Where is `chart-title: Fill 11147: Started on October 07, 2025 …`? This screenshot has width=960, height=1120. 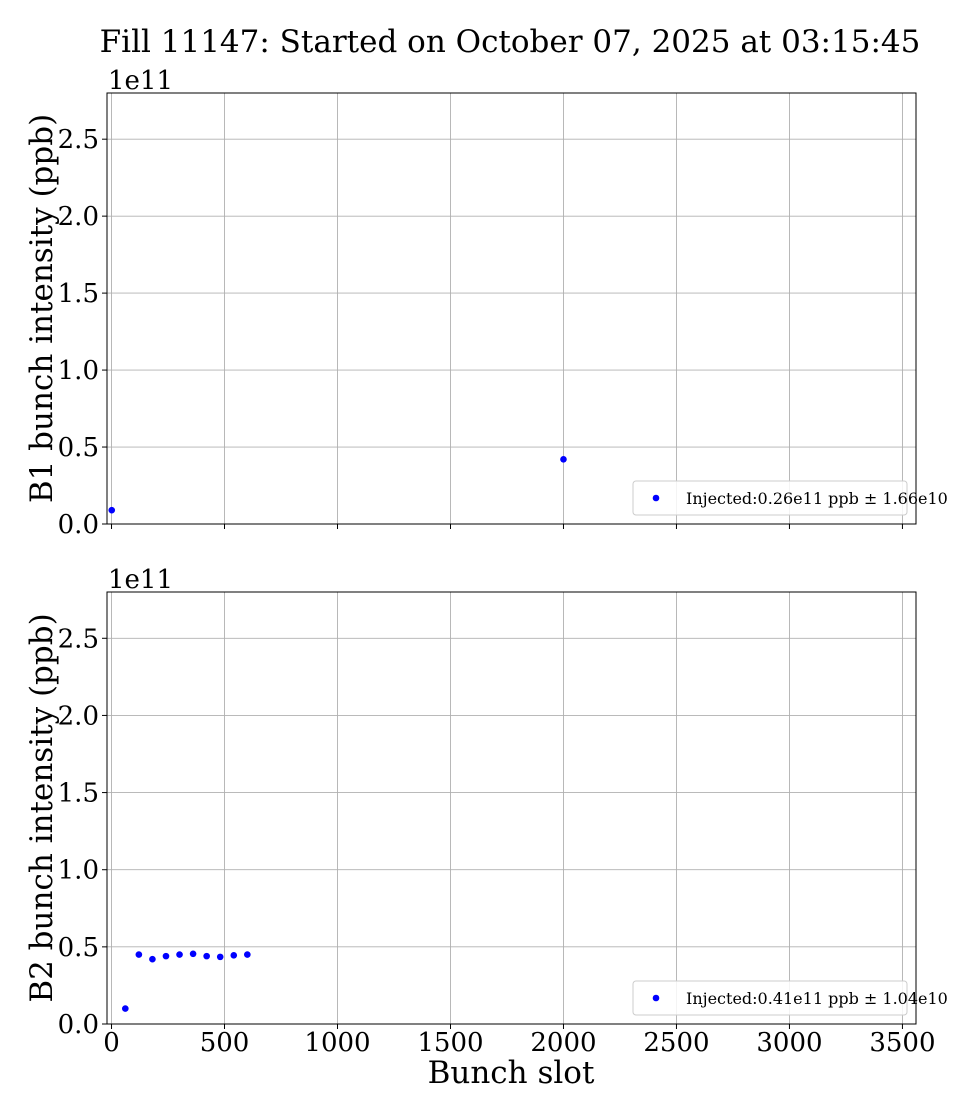
chart-title: Fill 11147: Started on October 07, 2025 … is located at coordinates (510, 42).